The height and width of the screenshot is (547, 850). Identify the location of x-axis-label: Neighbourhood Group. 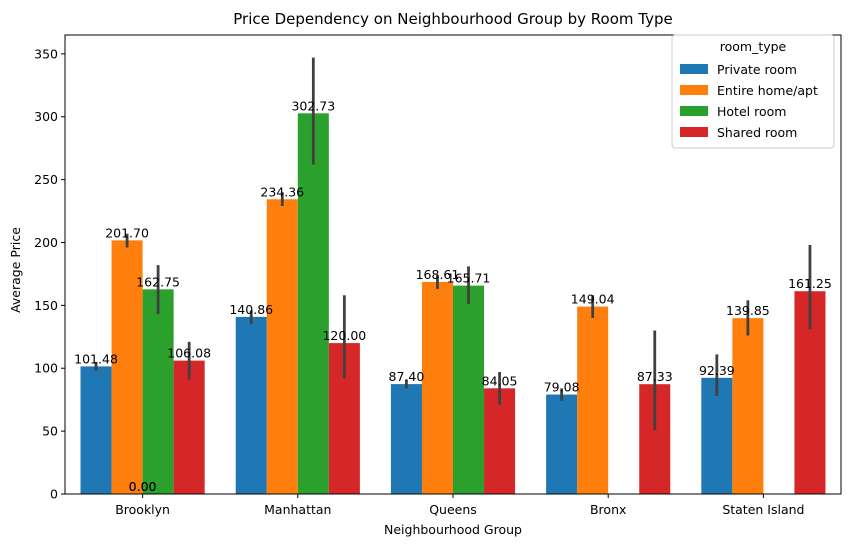
(453, 529).